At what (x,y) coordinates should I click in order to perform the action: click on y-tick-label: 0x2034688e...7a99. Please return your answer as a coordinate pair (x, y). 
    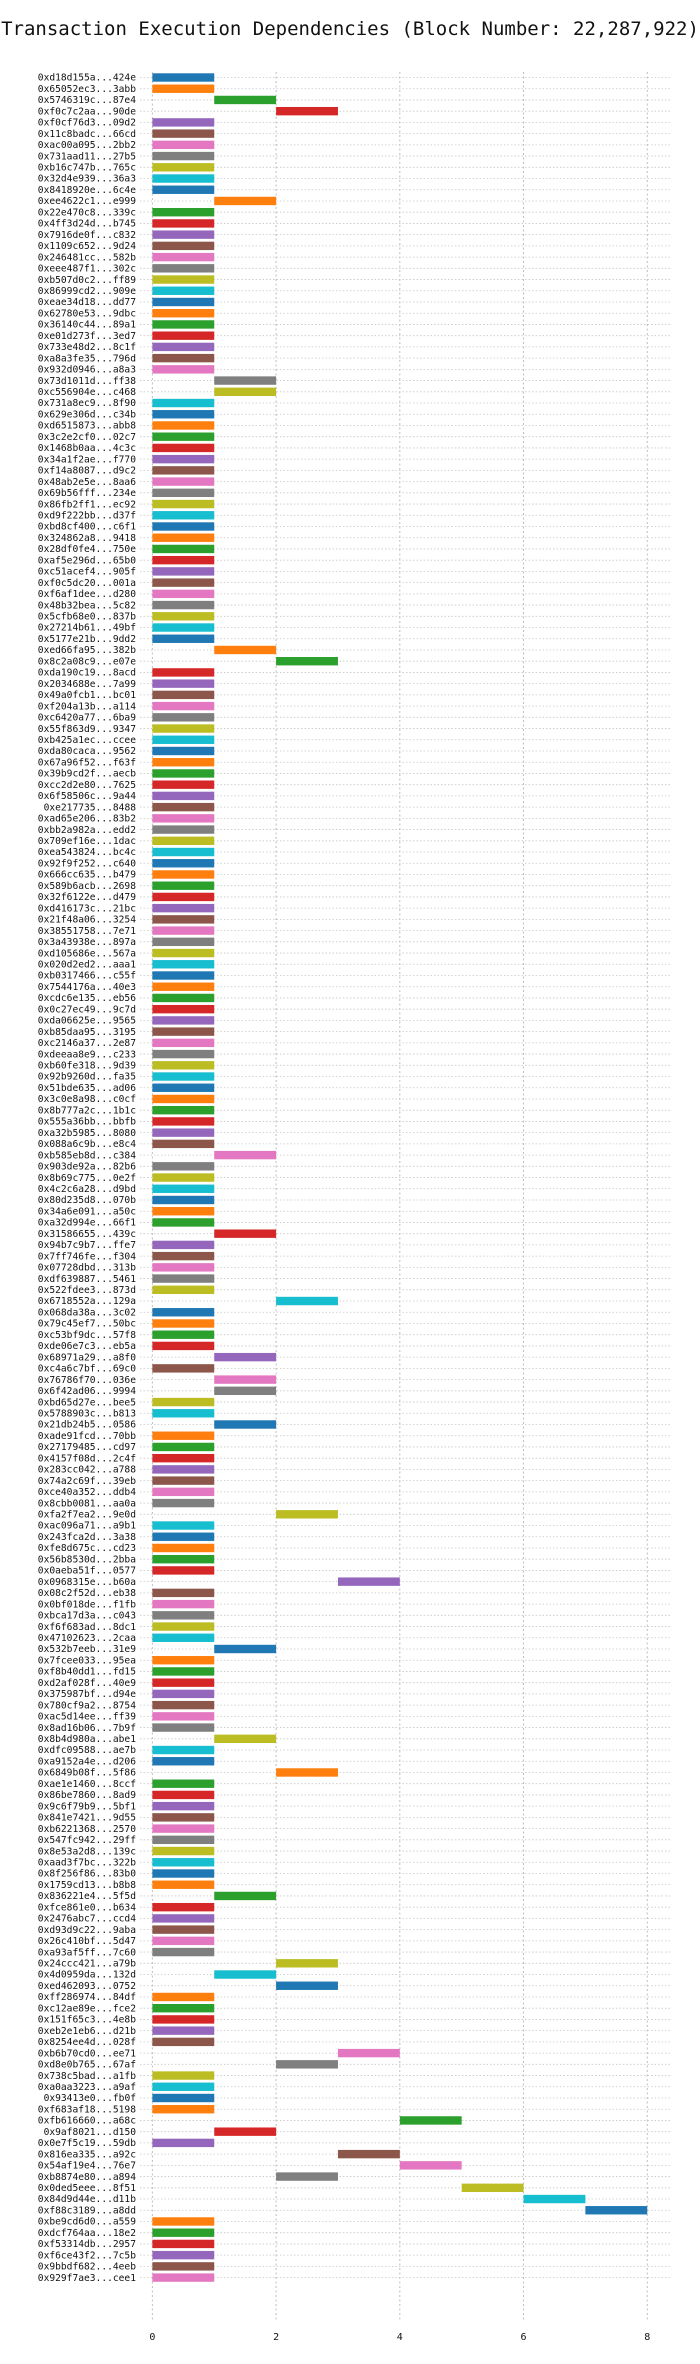
    Looking at the image, I should click on (87, 684).